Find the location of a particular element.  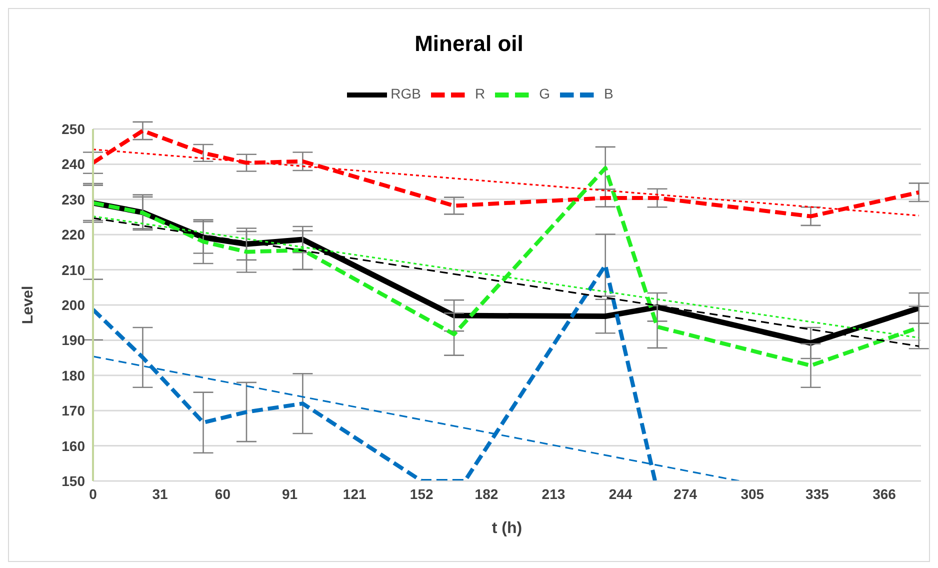

y-tick-label: 230 is located at coordinates (74, 199).